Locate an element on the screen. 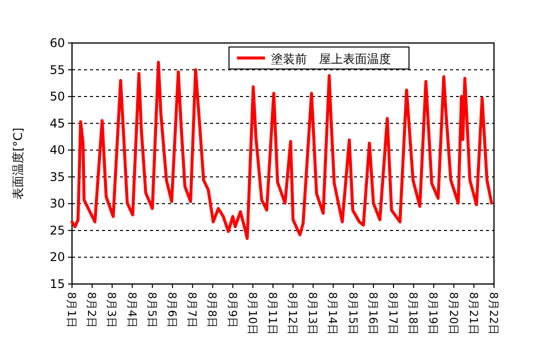 This screenshot has height=337, width=555. x-tick-label: 8月11日 is located at coordinates (272, 313).